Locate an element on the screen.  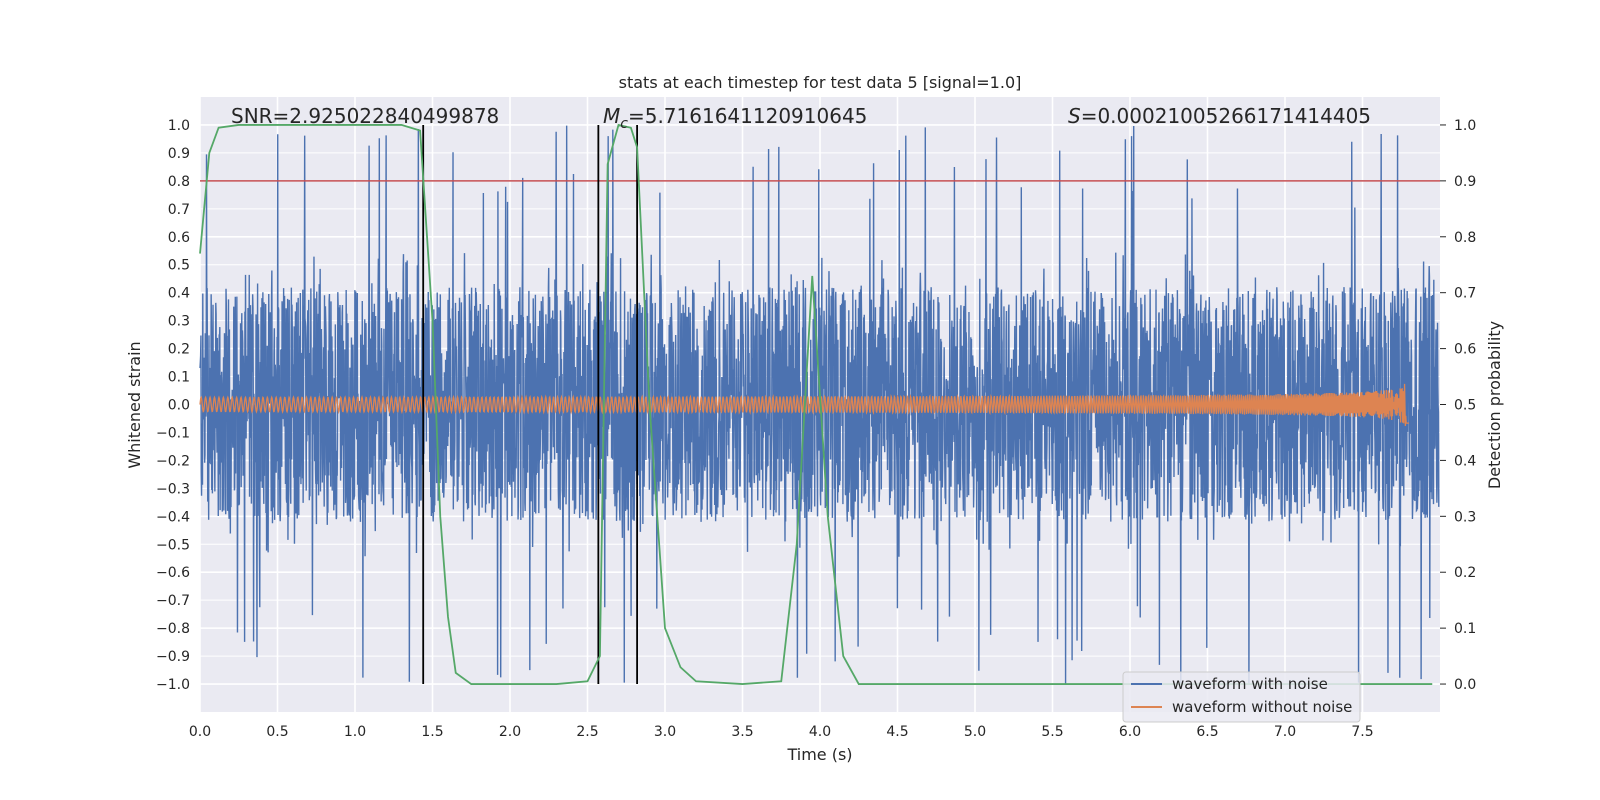
y2-tick-label: 0.1 is located at coordinates (1465, 629).